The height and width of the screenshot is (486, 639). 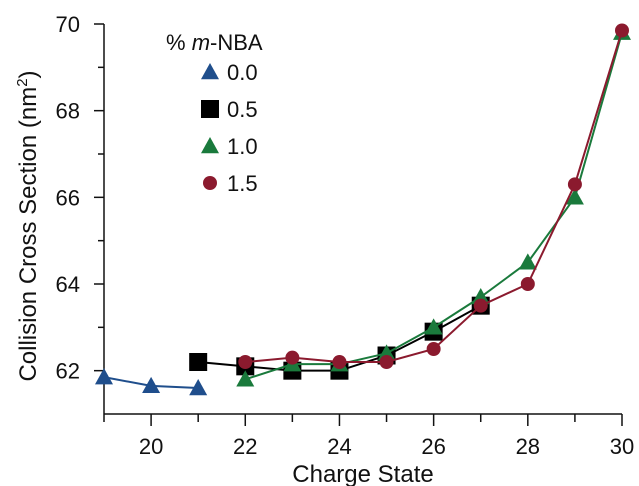 I want to click on y-axis-title-main: Collision Cross Section (nm, so click(x=28, y=234).